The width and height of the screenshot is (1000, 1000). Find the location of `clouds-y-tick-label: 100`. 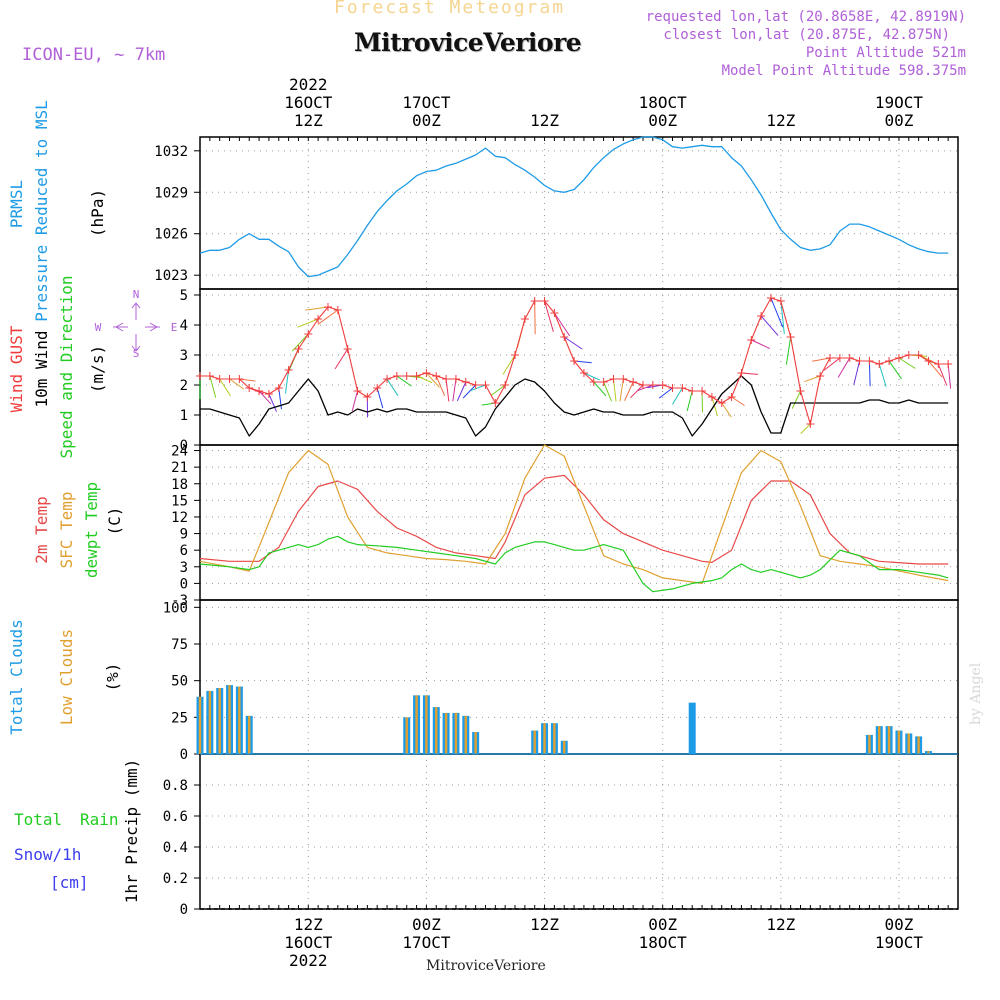

clouds-y-tick-label: 100 is located at coordinates (175, 608).